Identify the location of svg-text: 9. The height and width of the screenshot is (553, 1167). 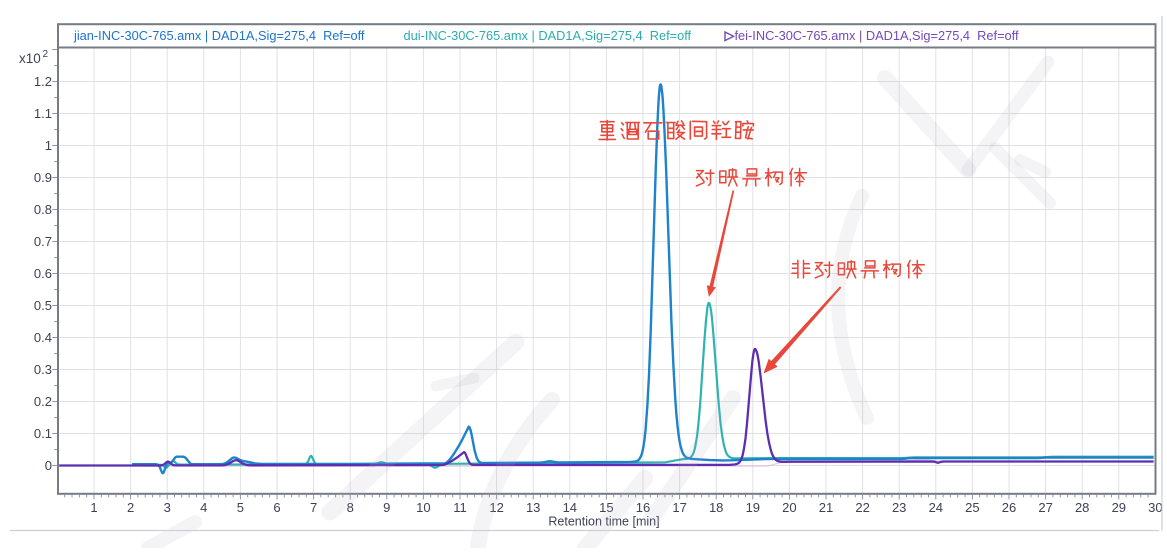
(386, 507).